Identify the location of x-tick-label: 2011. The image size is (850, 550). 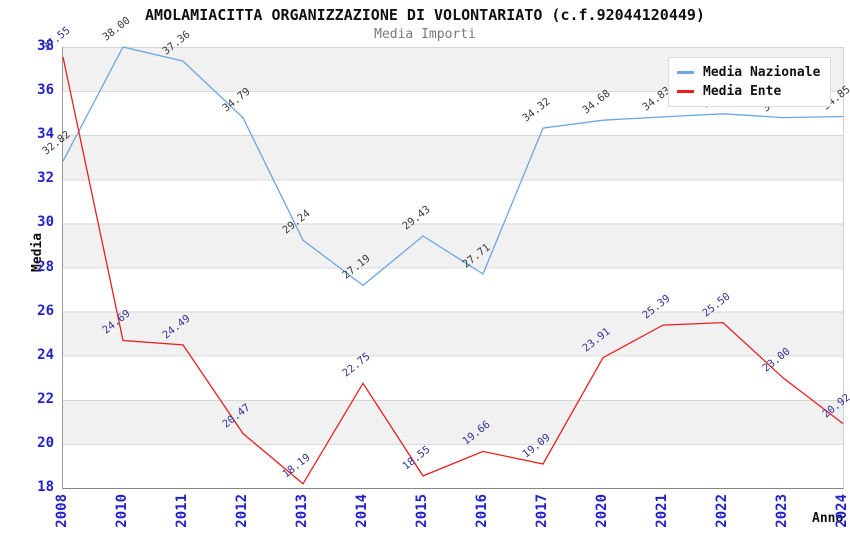
(182, 511).